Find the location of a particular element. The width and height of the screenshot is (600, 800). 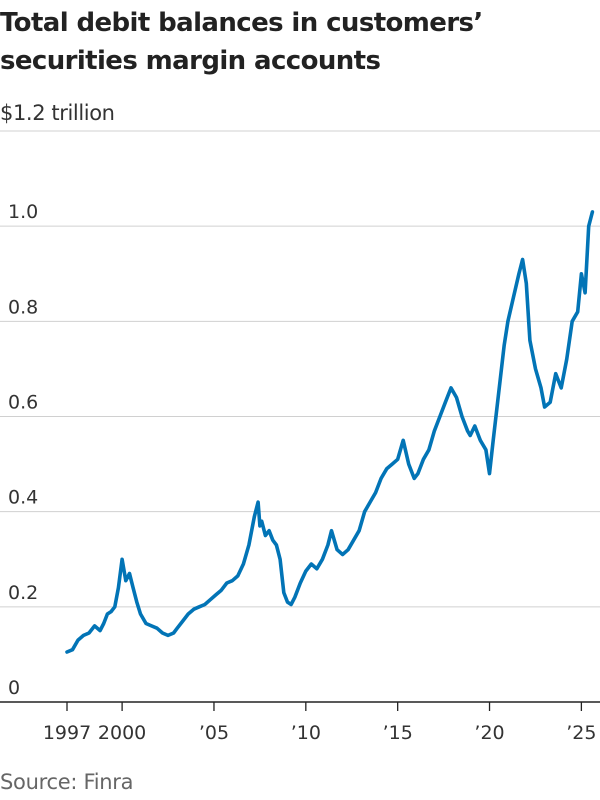

y-tick-label: 0.2 is located at coordinates (23, 593).